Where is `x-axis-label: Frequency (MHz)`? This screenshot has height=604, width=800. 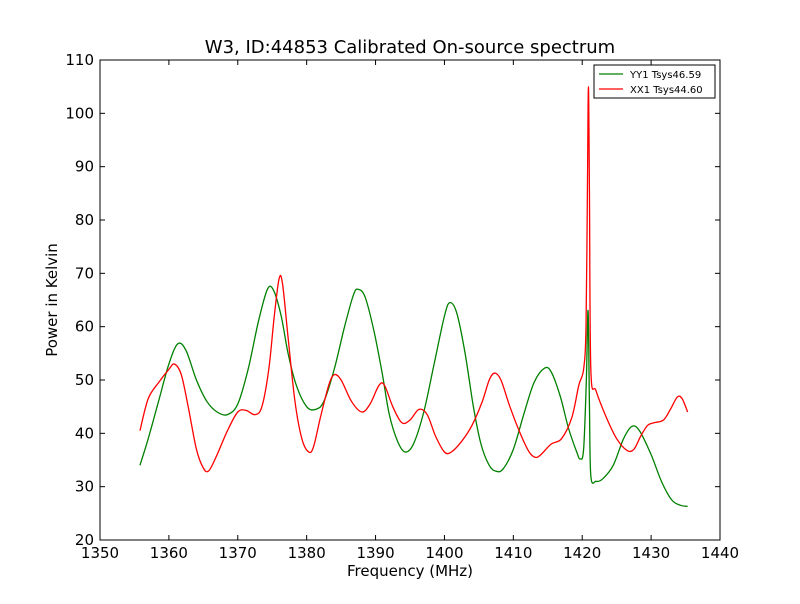
x-axis-label: Frequency (MHz) is located at coordinates (410, 571).